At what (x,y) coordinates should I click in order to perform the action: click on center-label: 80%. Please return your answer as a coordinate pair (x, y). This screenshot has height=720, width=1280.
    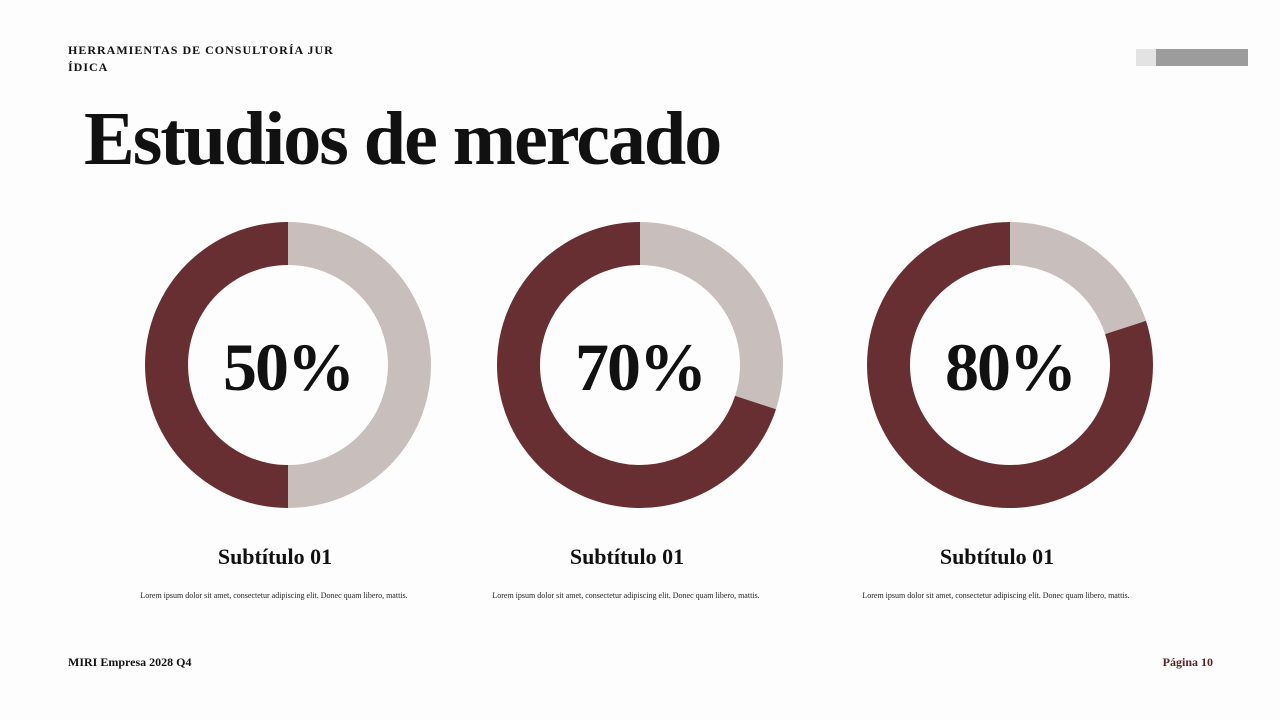
    Looking at the image, I should click on (1010, 367).